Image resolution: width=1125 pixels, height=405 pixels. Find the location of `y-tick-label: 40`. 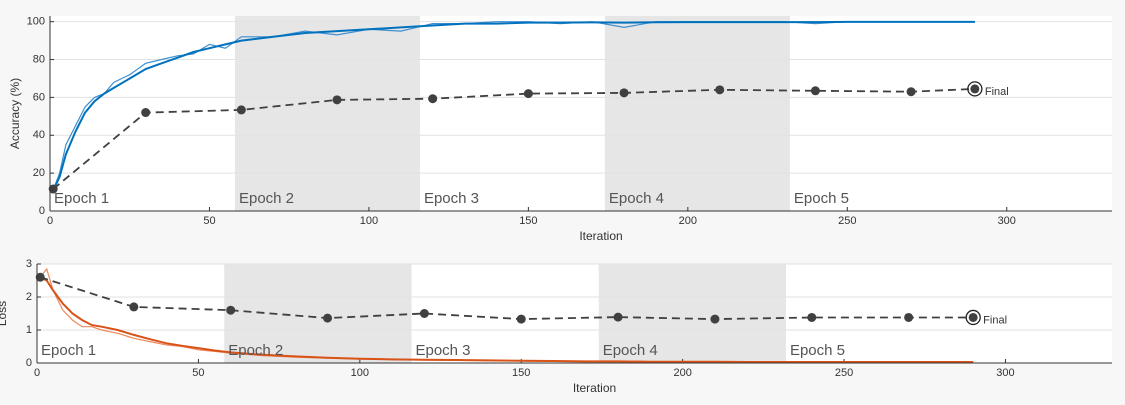

y-tick-label: 40 is located at coordinates (39, 135).